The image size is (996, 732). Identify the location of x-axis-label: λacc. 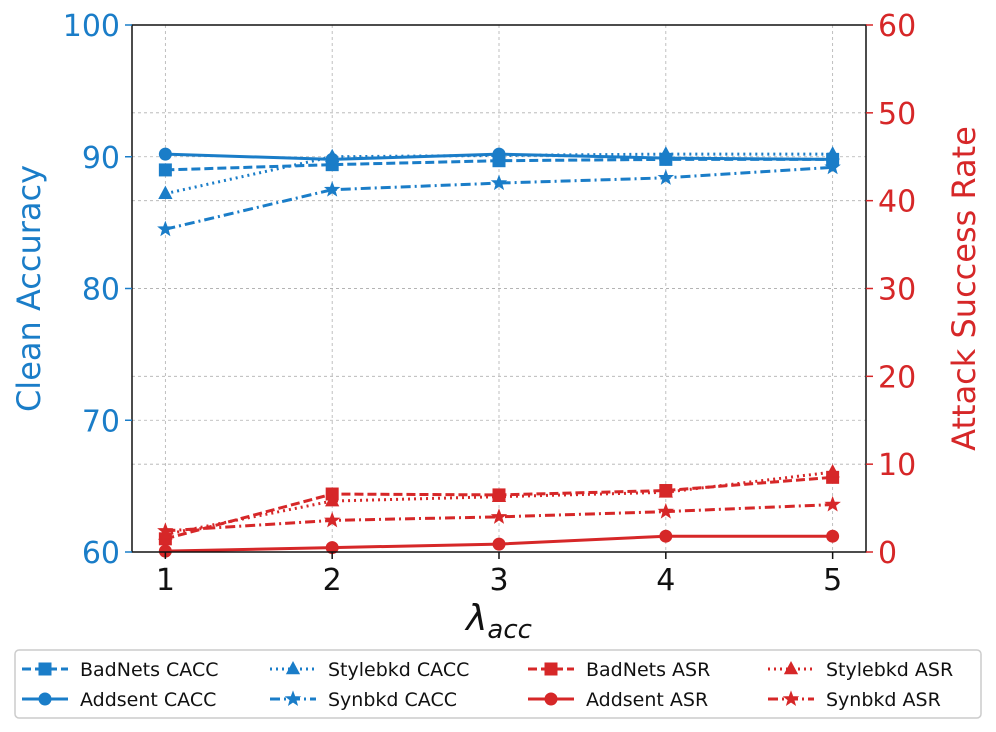
(498, 621).